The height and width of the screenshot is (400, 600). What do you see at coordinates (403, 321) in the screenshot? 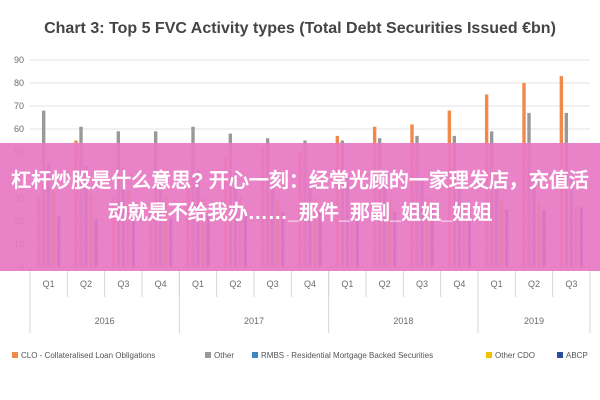
I see `year-label: 2018` at bounding box center [403, 321].